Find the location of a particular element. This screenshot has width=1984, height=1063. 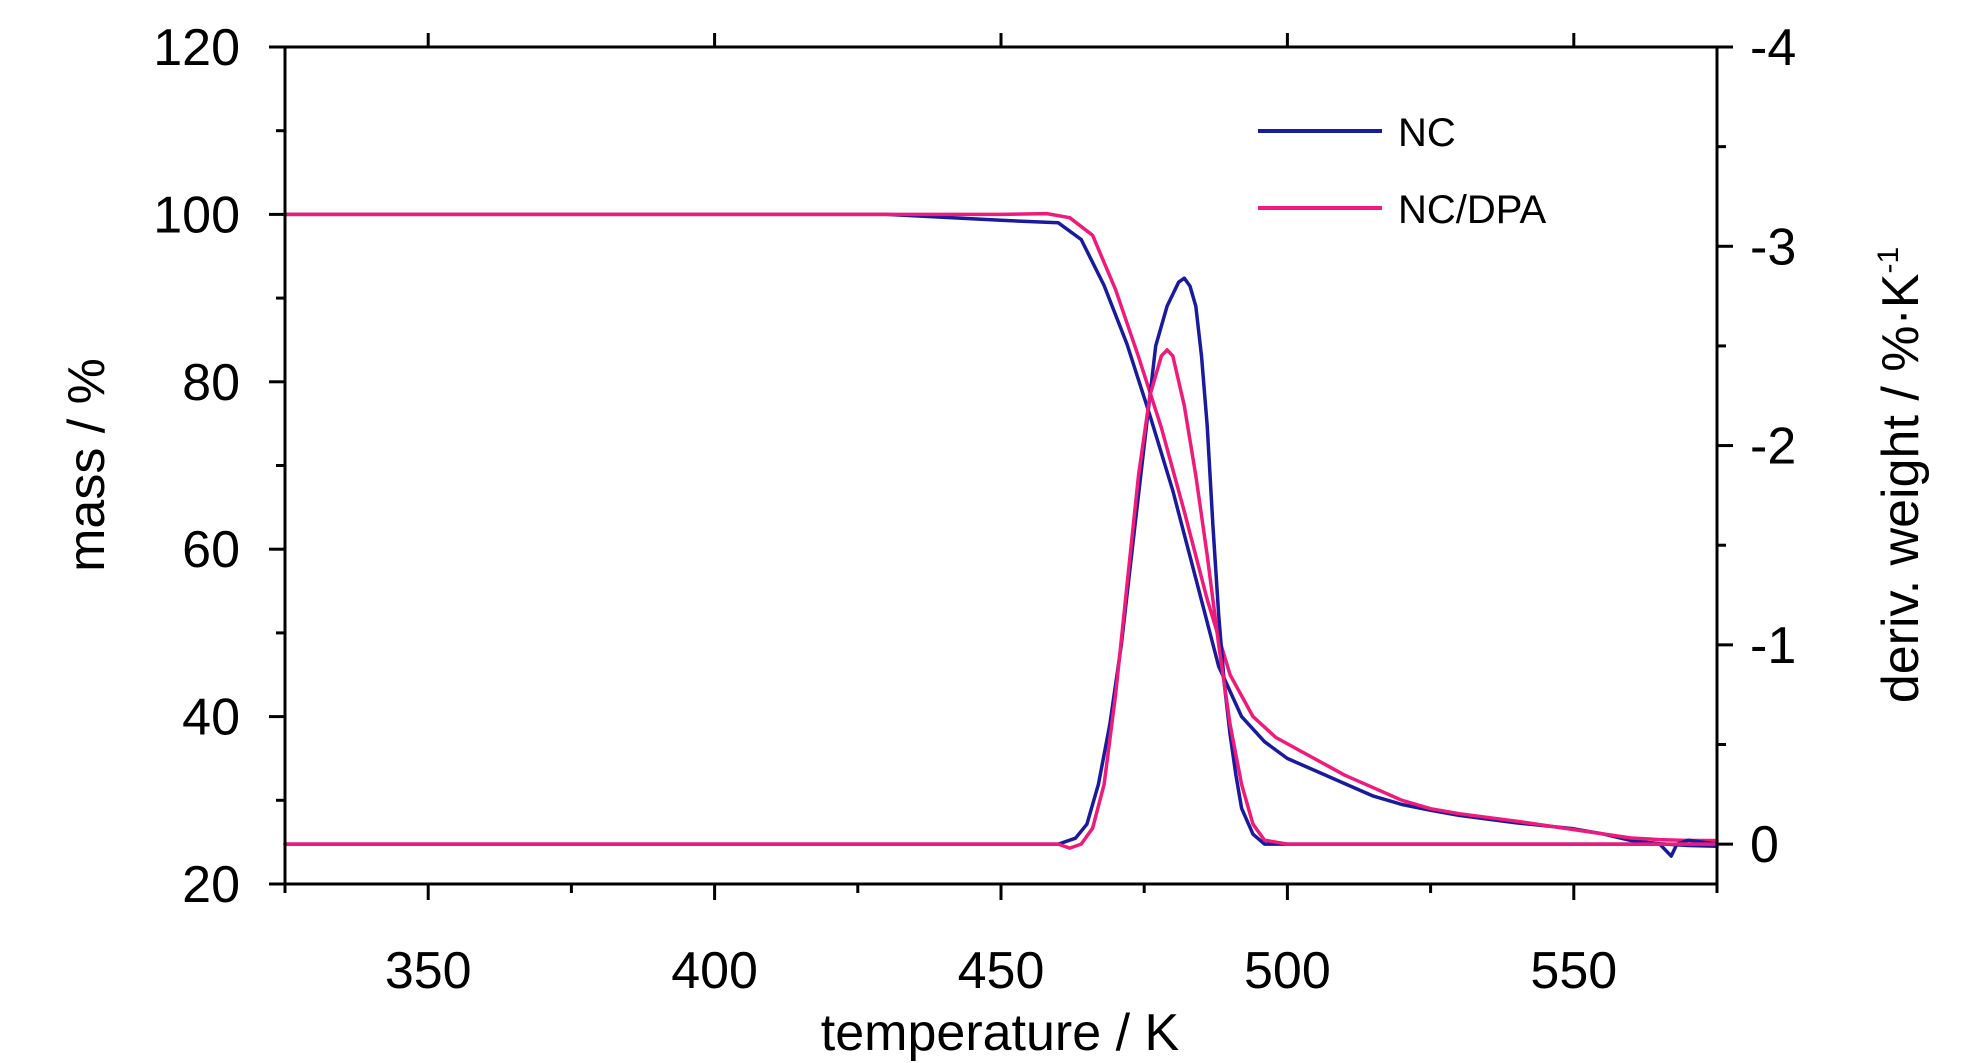

x-tick-label: 450 is located at coordinates (1001, 971).